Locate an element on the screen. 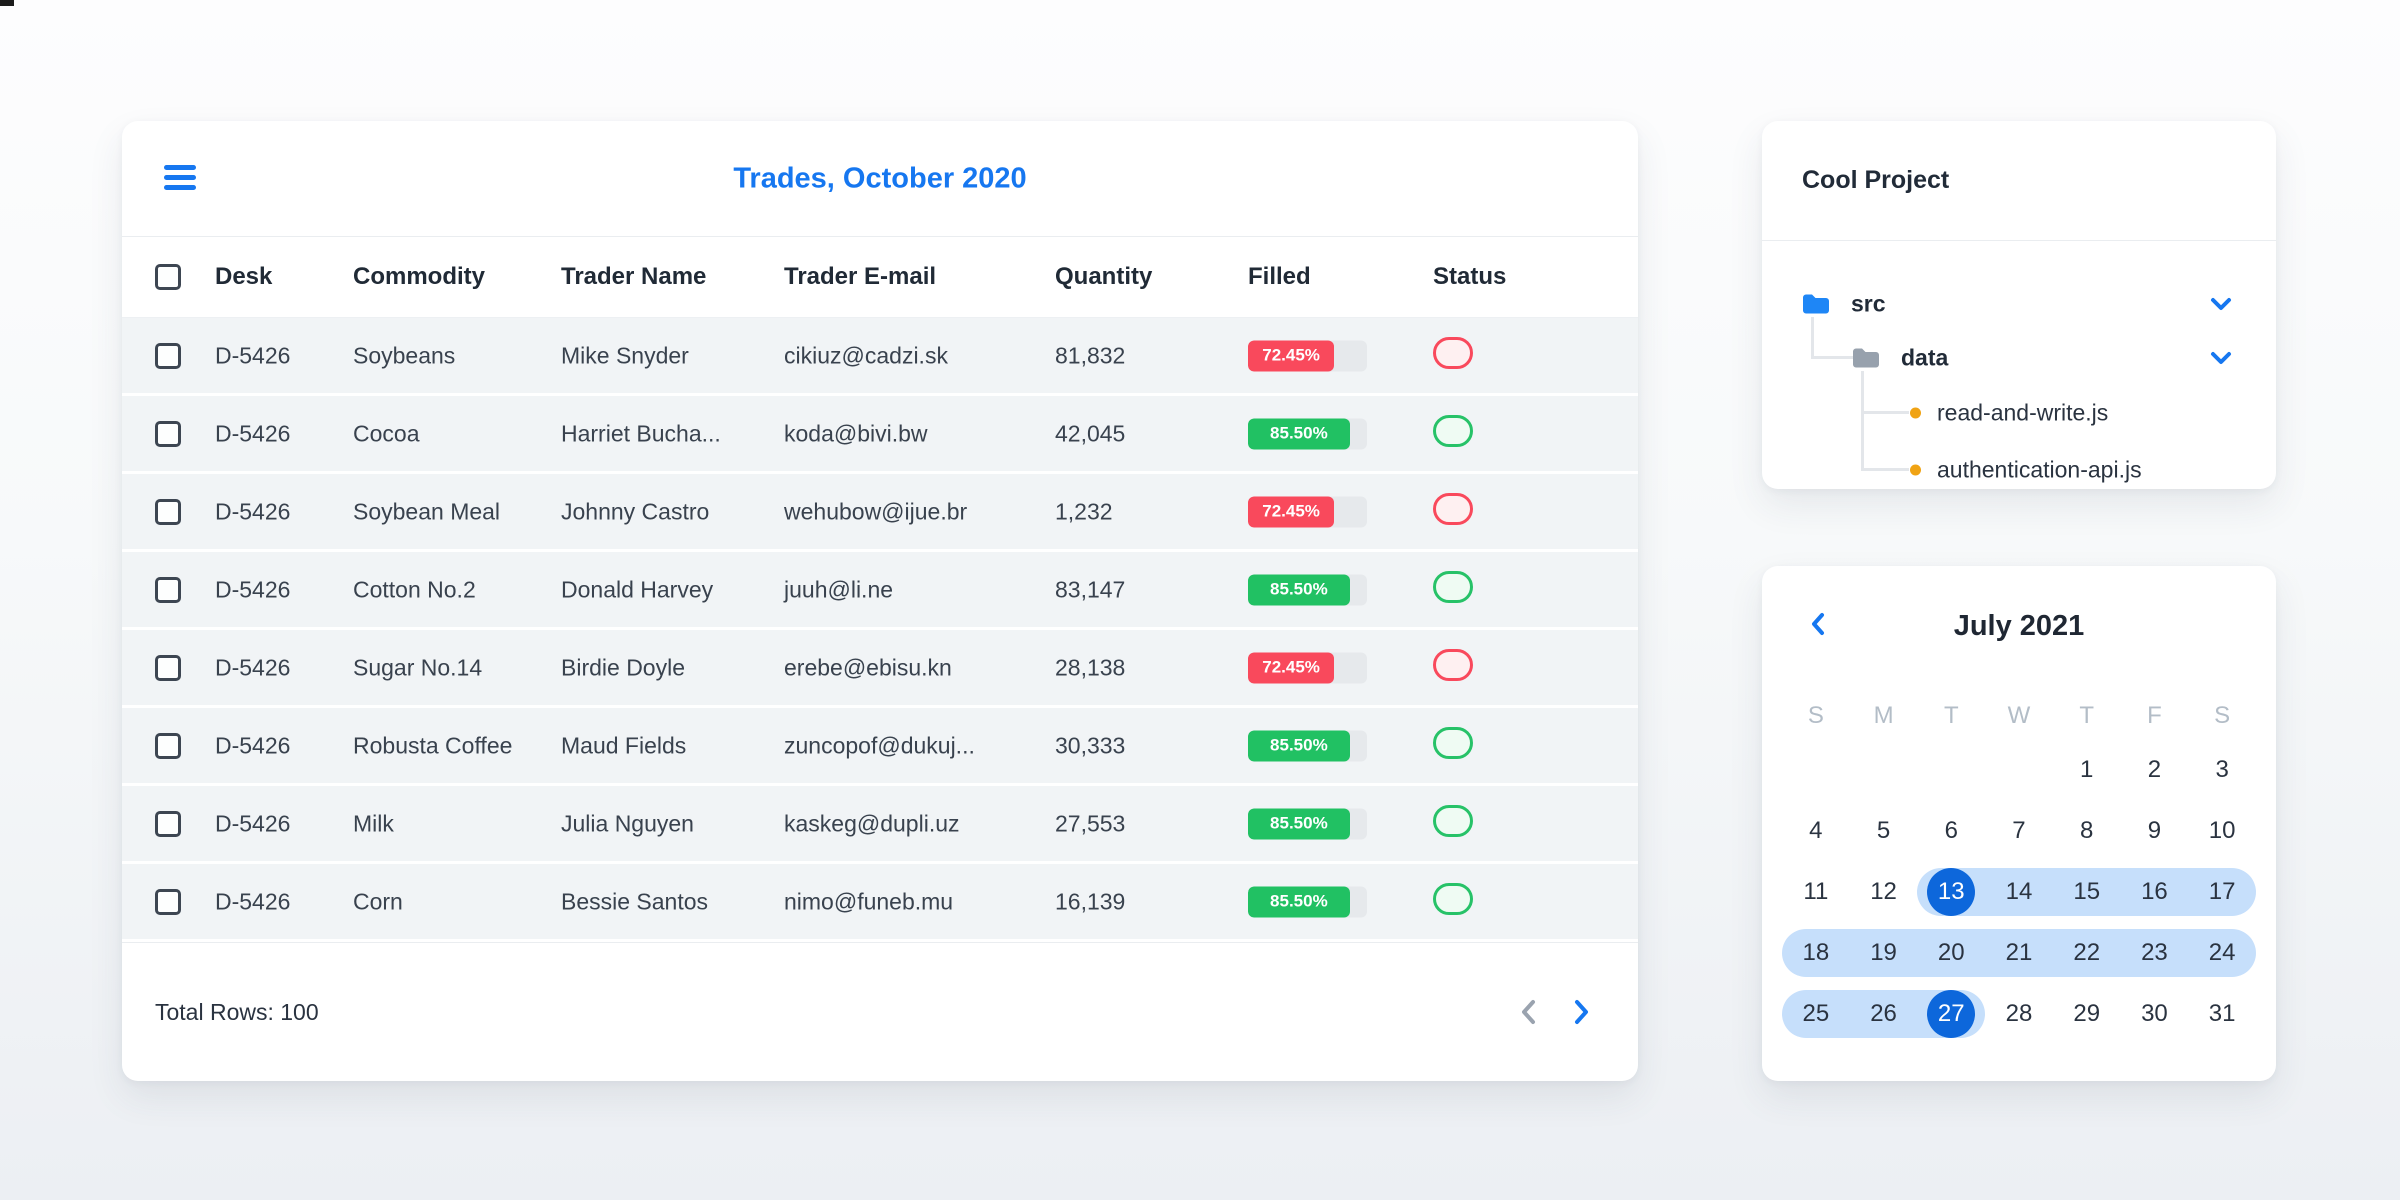 The width and height of the screenshot is (2400, 1200). previous-month-icon is located at coordinates (1817, 624).